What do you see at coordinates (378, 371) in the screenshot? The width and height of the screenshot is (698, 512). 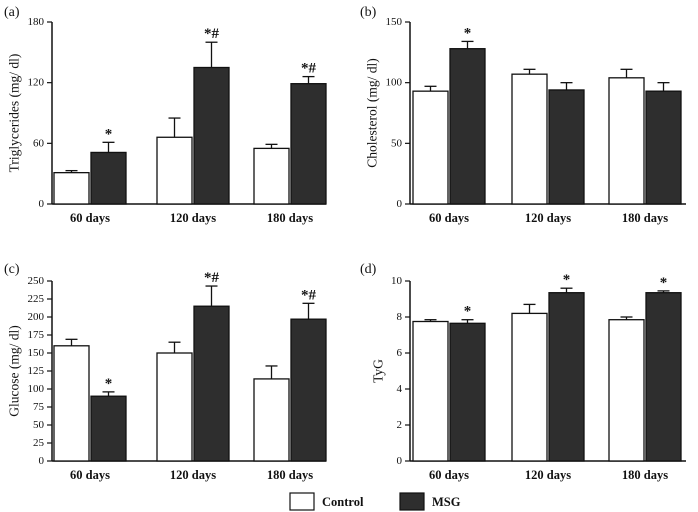 I see `y-axis-title: TyG` at bounding box center [378, 371].